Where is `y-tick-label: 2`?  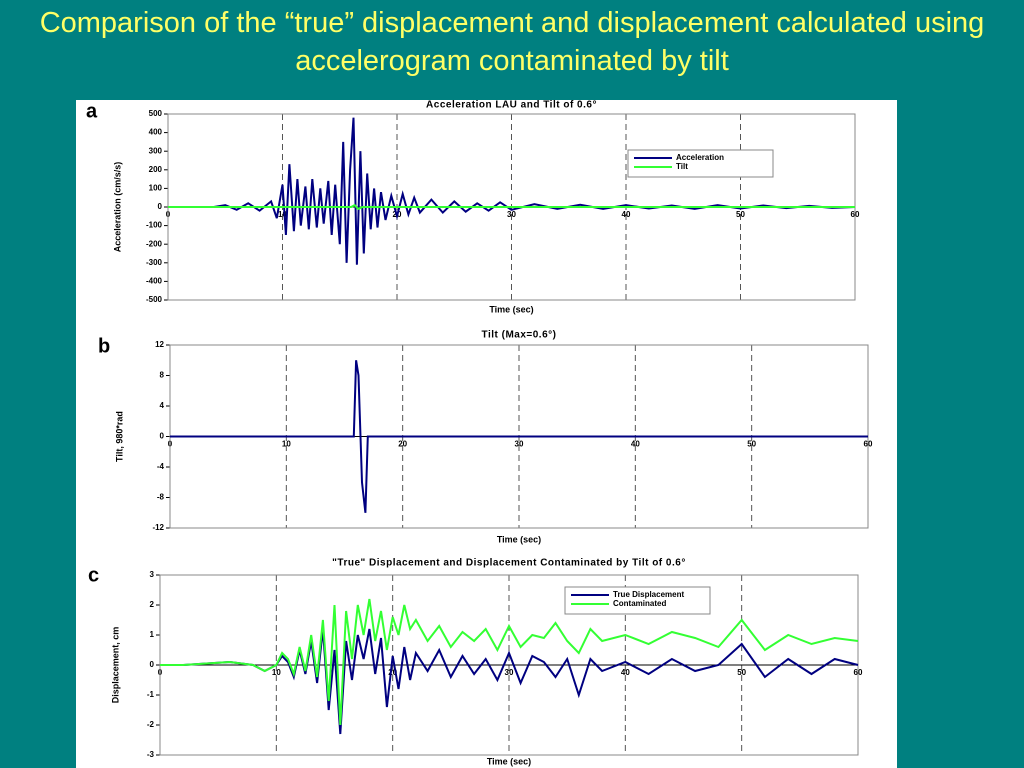
y-tick-label: 2 is located at coordinates (152, 604).